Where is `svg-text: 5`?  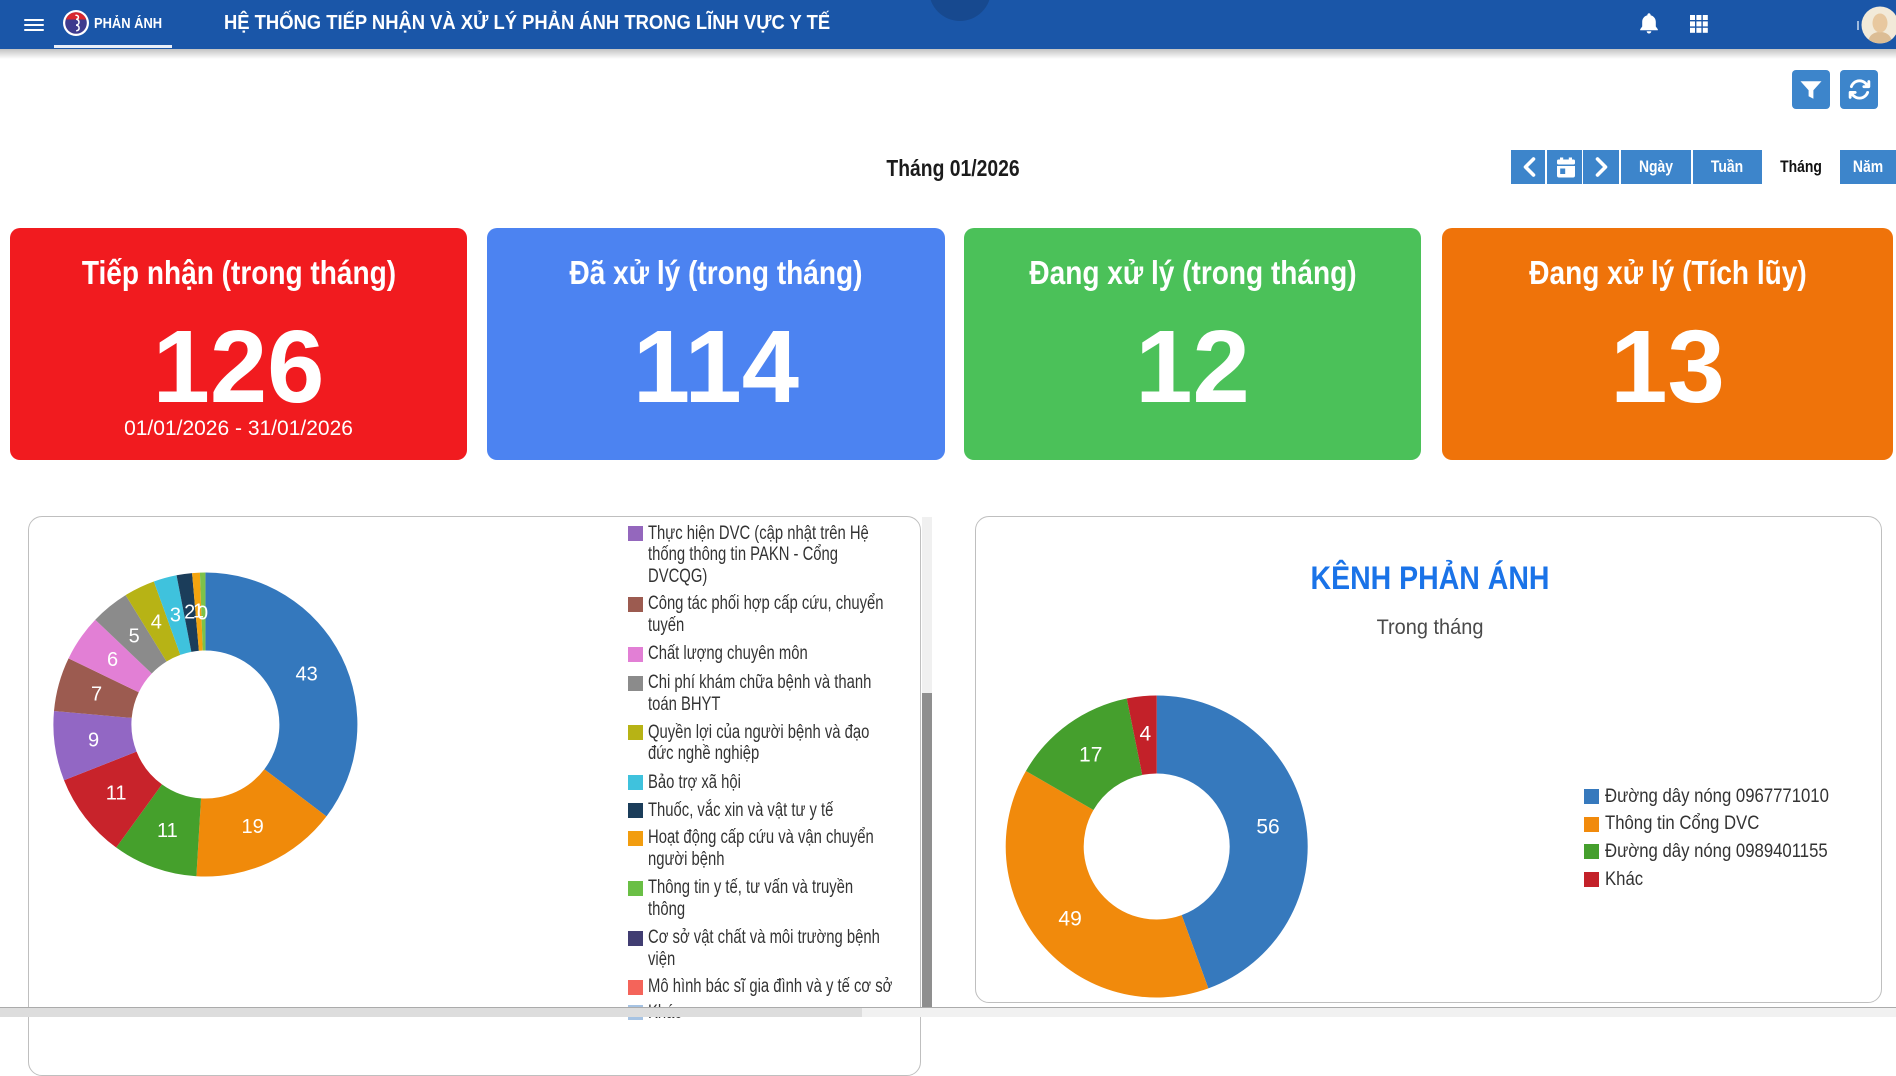 svg-text: 5 is located at coordinates (134, 637).